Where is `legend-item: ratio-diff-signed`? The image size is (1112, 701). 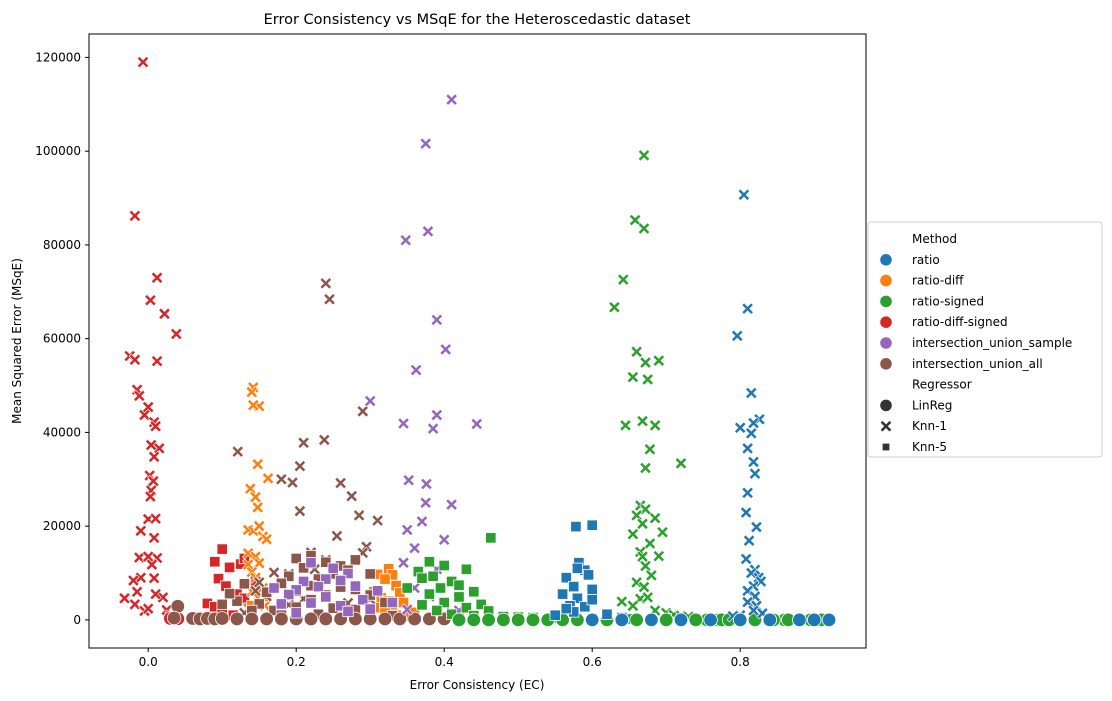 legend-item: ratio-diff-signed is located at coordinates (960, 322).